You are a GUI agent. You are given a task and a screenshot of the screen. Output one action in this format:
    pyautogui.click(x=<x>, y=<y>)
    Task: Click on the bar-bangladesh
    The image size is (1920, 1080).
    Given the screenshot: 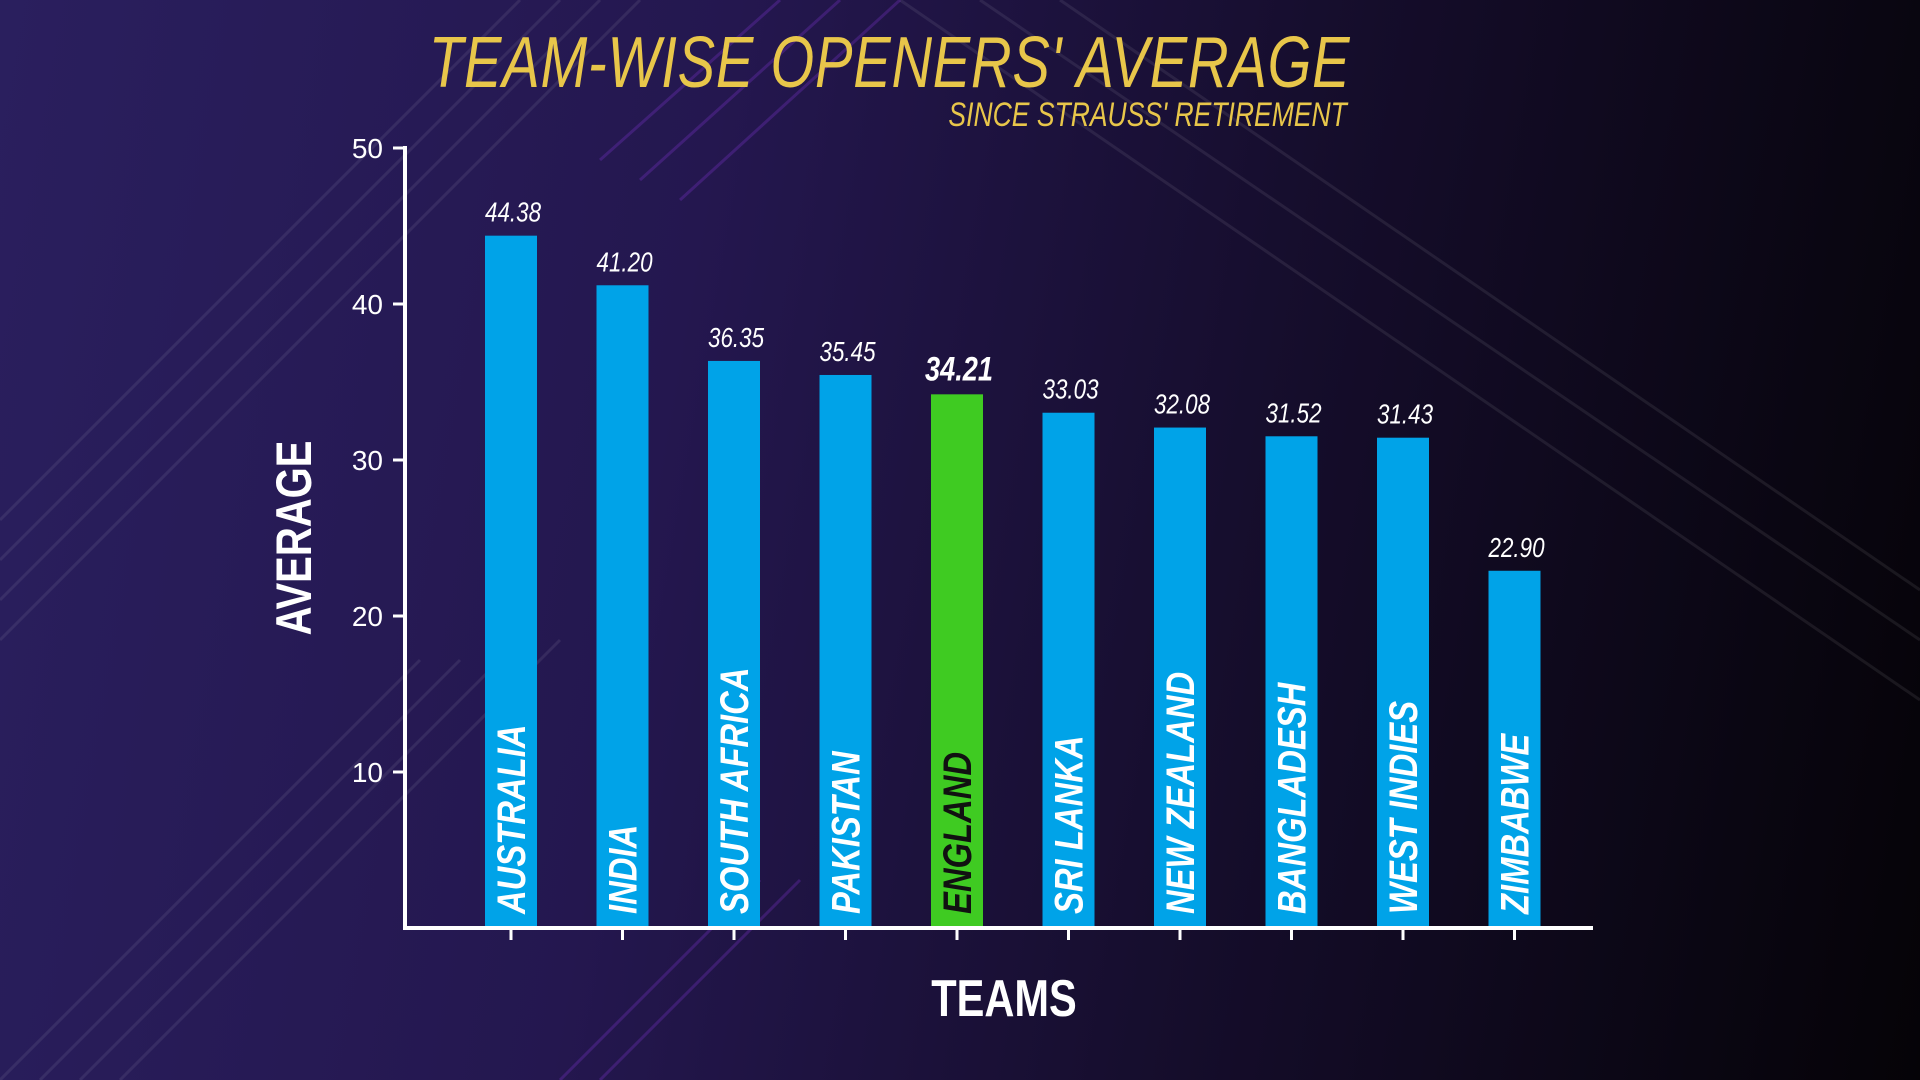 What is the action you would take?
    pyautogui.click(x=1291, y=681)
    